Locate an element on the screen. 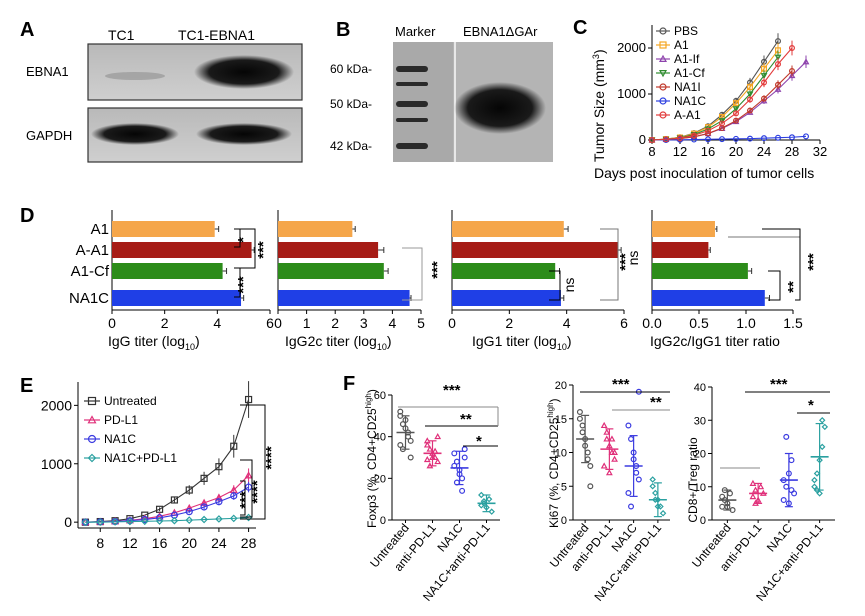 This screenshot has width=865, height=616. d4-sig-tstar: *** is located at coordinates (813, 262).